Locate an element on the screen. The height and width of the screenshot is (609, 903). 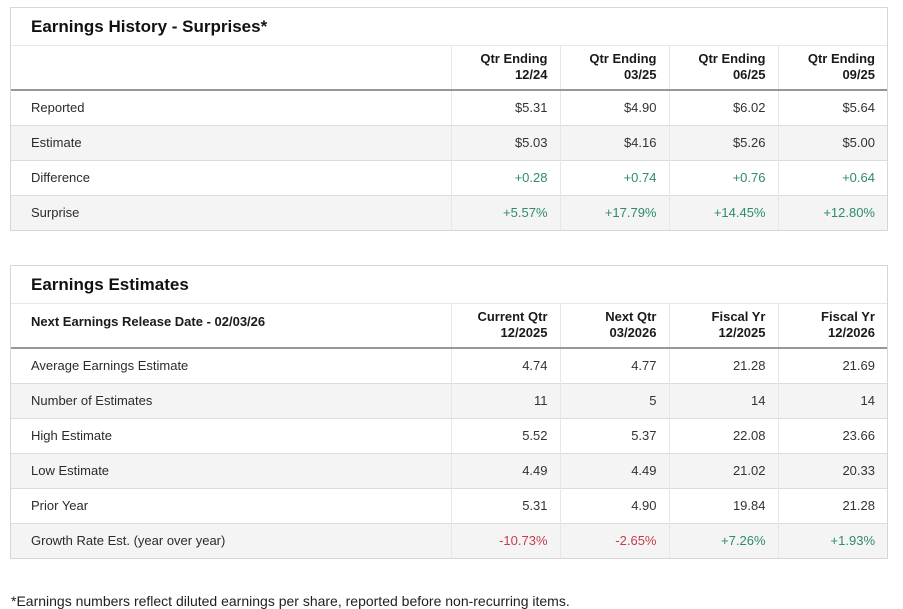
table-row-estimate: Estimate $5.03 $4.16 $5.26 $5.00 is located at coordinates (449, 142).